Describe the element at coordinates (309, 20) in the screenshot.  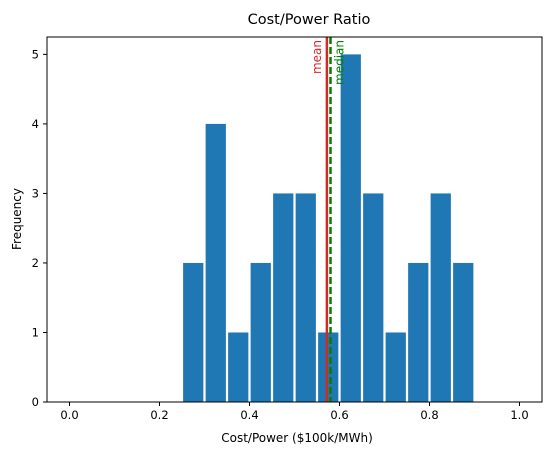
I see `chart-title: Cost/Power Ratio` at that location.